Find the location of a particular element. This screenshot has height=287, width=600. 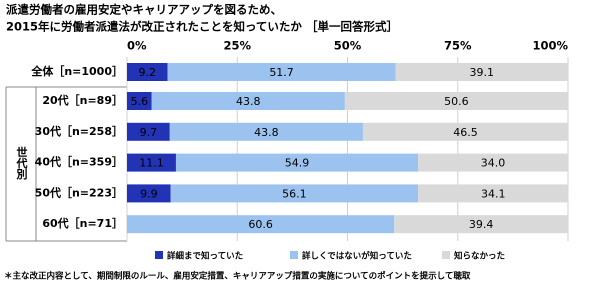

x-tick-label: 50% is located at coordinates (348, 46).